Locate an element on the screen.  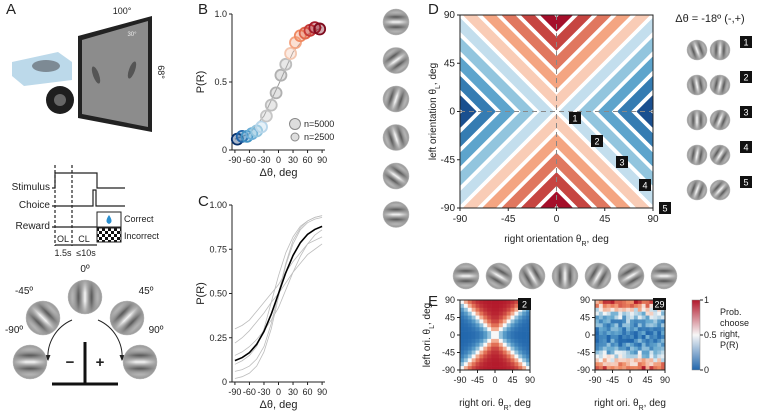
period-label: CL is located at coordinates (84, 239).